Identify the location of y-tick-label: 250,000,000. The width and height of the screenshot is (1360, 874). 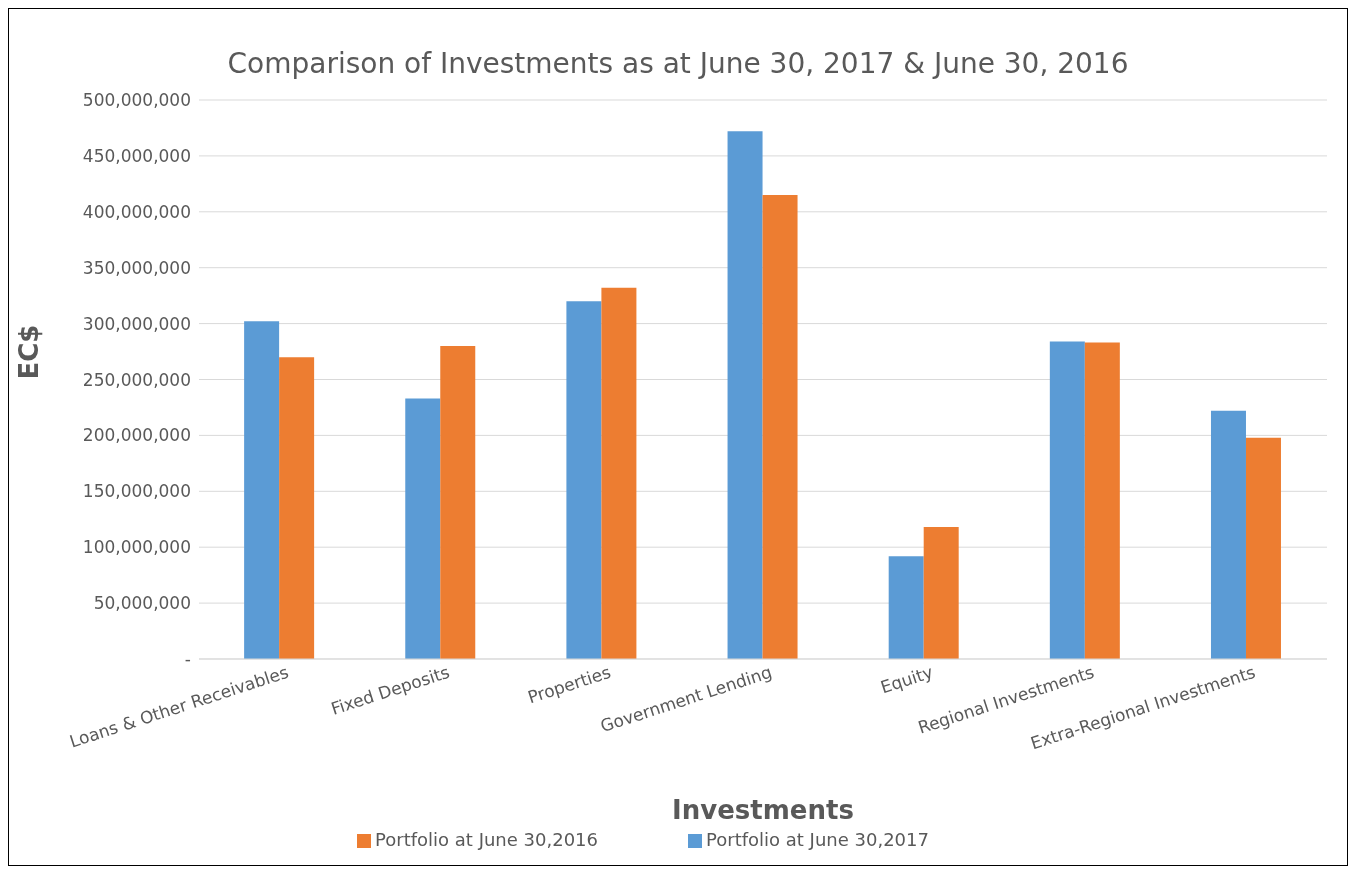
(136, 379).